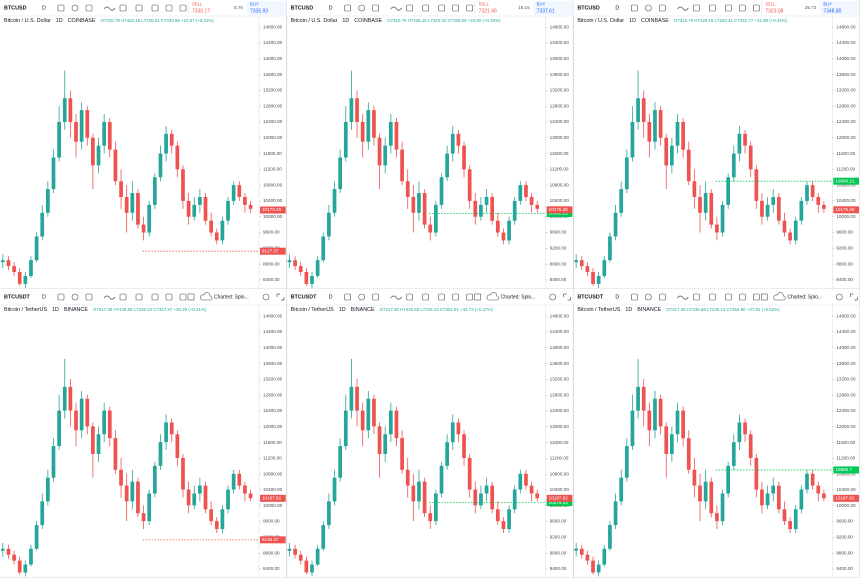 This screenshot has height=578, width=860. Describe the element at coordinates (832, 11) in the screenshot. I see `buy-price: 7348.80` at that location.